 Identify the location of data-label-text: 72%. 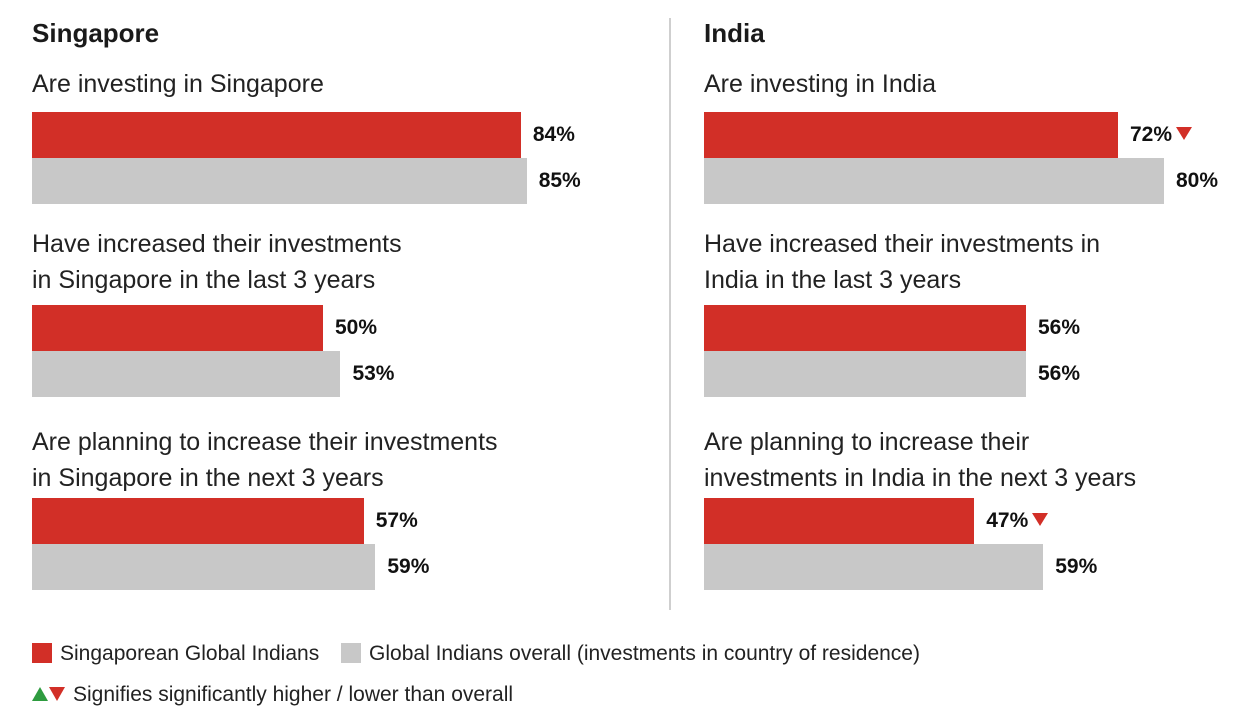
(1151, 134).